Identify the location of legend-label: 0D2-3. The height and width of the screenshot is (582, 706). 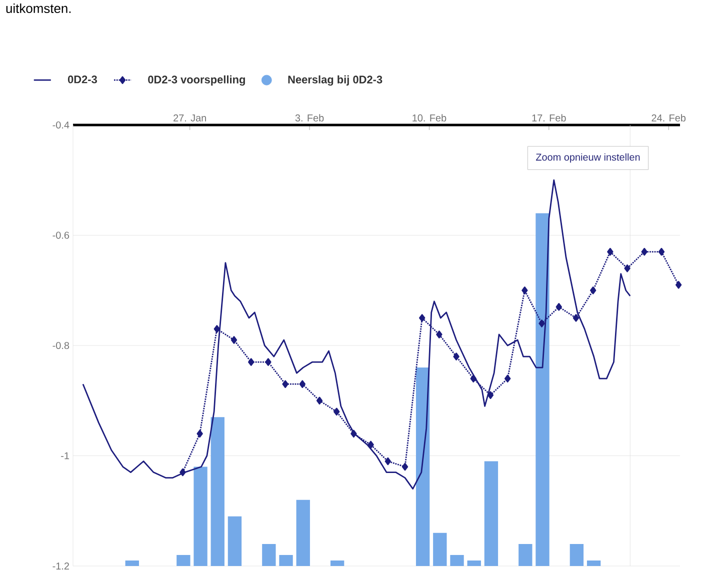
(82, 80).